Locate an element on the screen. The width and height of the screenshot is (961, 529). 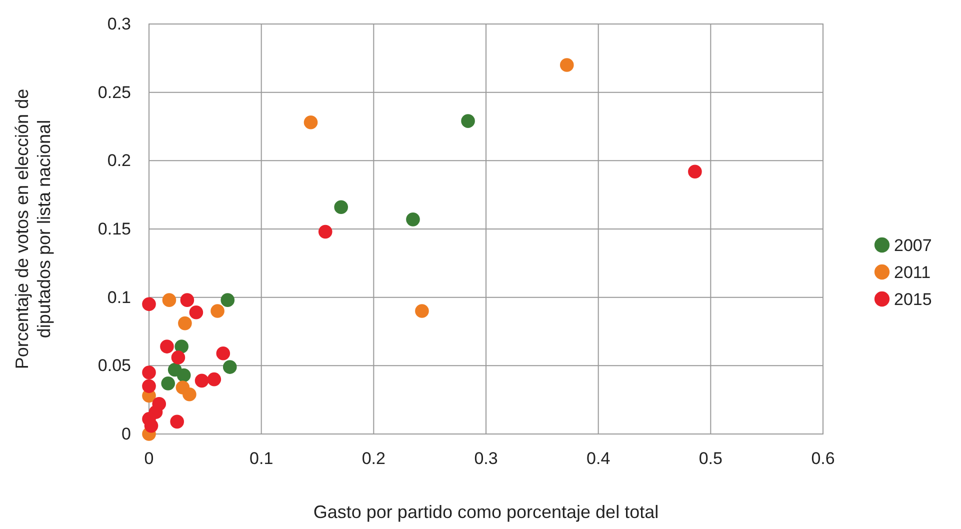
y-tick-label: 0.3 is located at coordinates (119, 24).